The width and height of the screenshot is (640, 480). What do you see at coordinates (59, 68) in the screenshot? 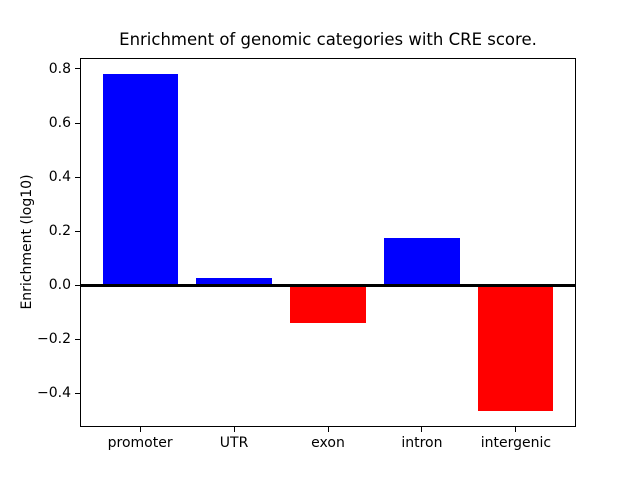
I see `y-tick-label: 0.8` at bounding box center [59, 68].